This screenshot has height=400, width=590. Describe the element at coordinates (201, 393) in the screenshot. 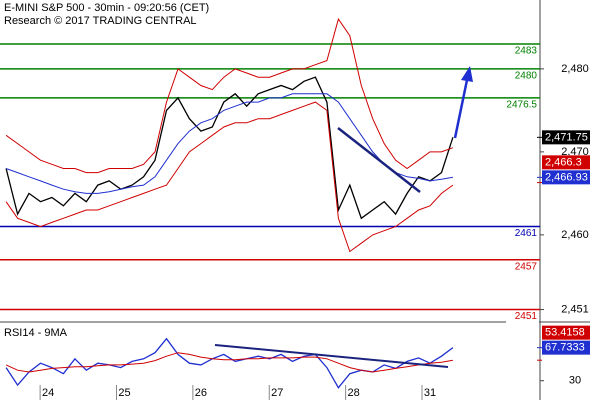

I see `x-tick-label: 26` at that location.